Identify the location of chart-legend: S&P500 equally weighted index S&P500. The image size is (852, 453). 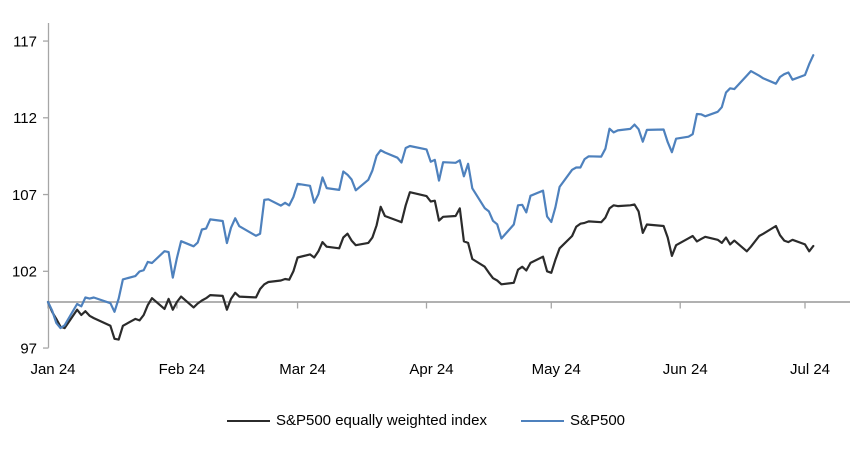
(426, 420).